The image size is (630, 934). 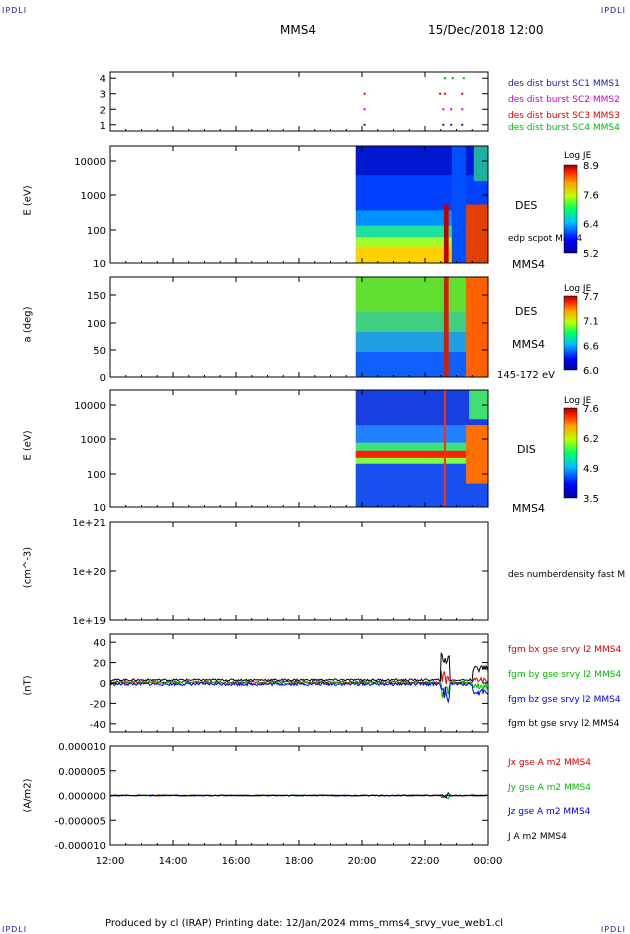 What do you see at coordinates (528, 344) in the screenshot?
I see `des-pitch-mms-label: MMS4` at bounding box center [528, 344].